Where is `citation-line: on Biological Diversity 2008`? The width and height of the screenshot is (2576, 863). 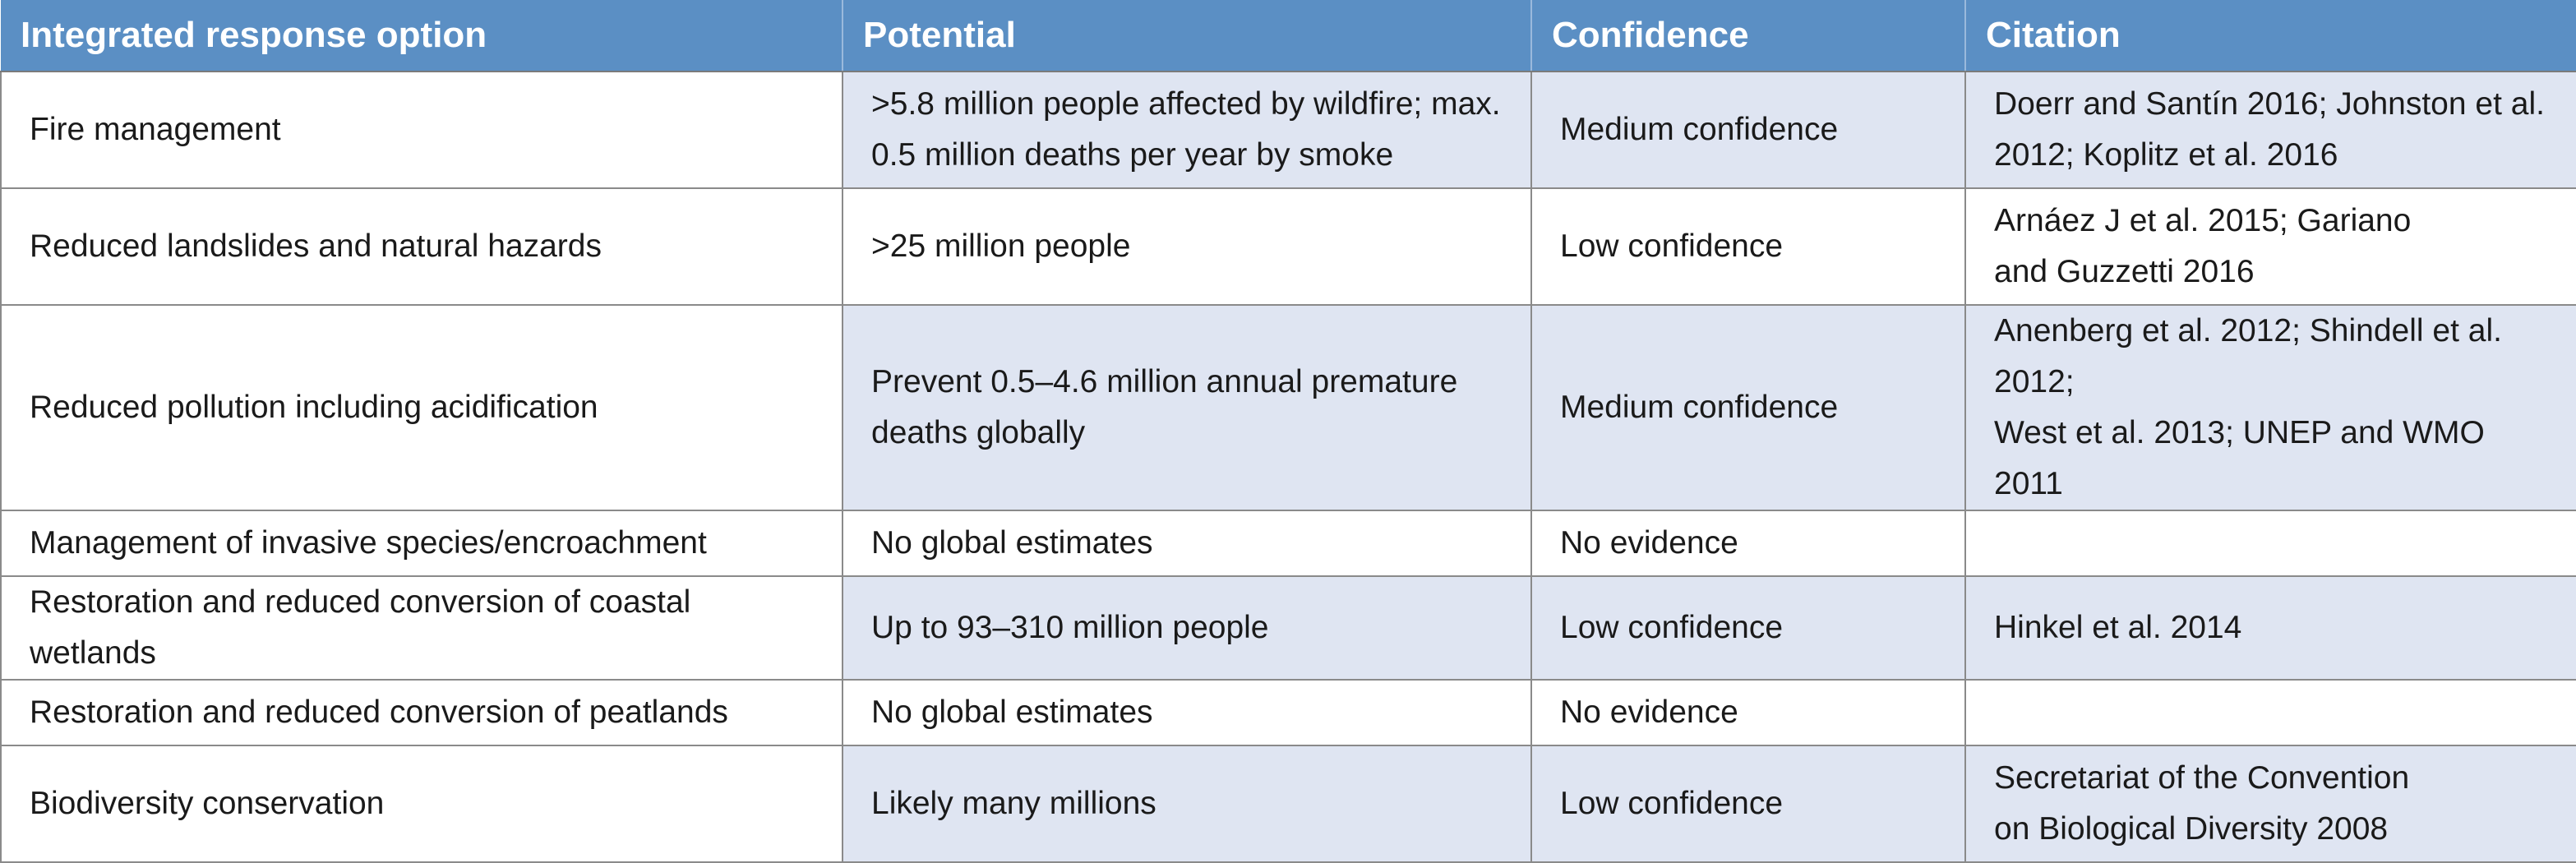
citation-line: on Biological Diversity 2008 is located at coordinates (2192, 829).